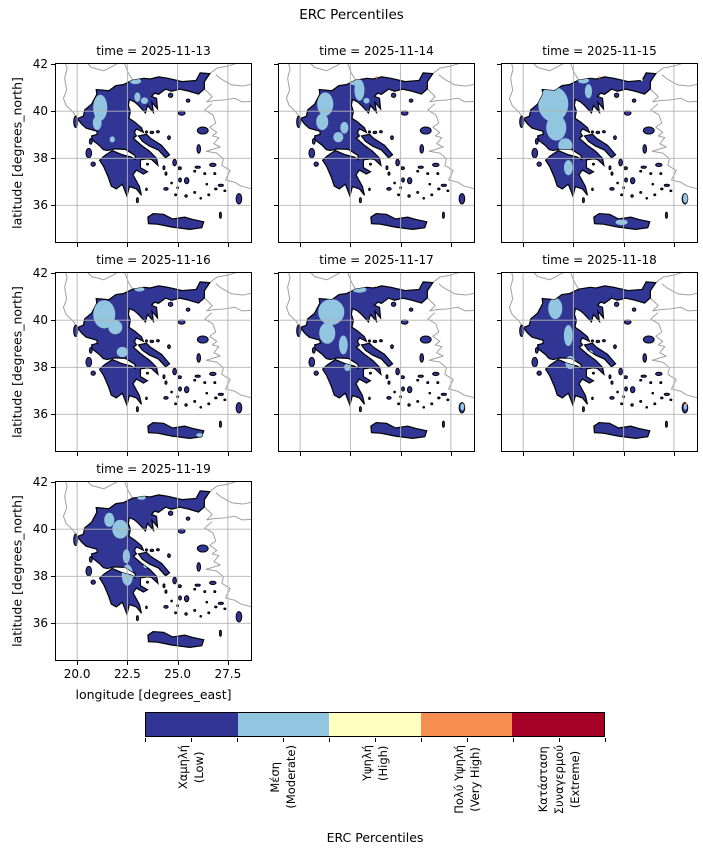 This screenshot has height=862, width=703. I want to click on subplot-title: time = 2025-11-15, so click(599, 51).